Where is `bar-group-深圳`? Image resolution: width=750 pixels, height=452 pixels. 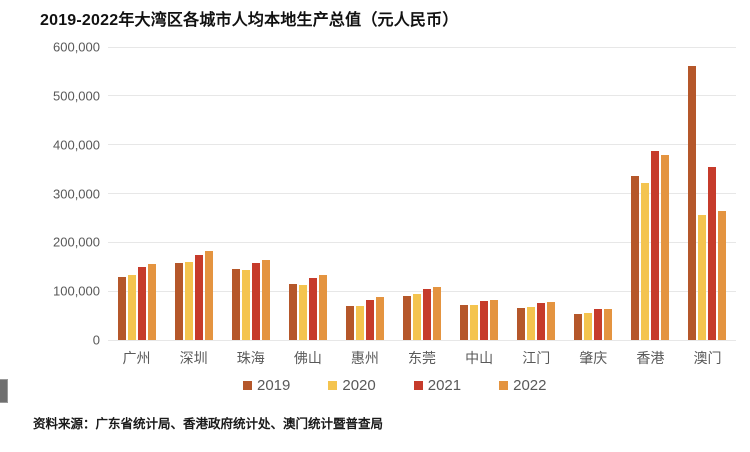
bar-group-深圳 is located at coordinates (193, 193).